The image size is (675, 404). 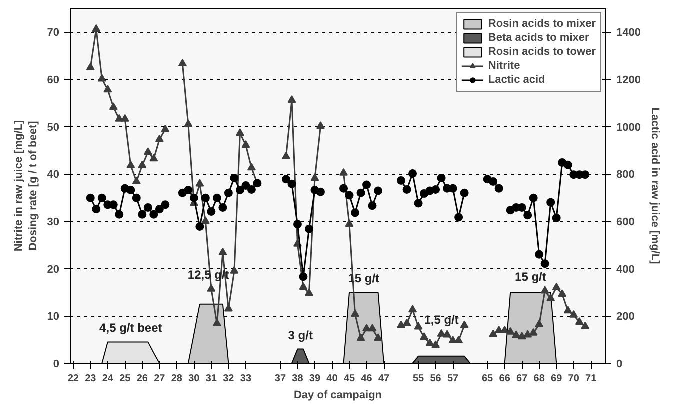 What do you see at coordinates (350, 379) in the screenshot?
I see `x-tick-label: 45` at bounding box center [350, 379].